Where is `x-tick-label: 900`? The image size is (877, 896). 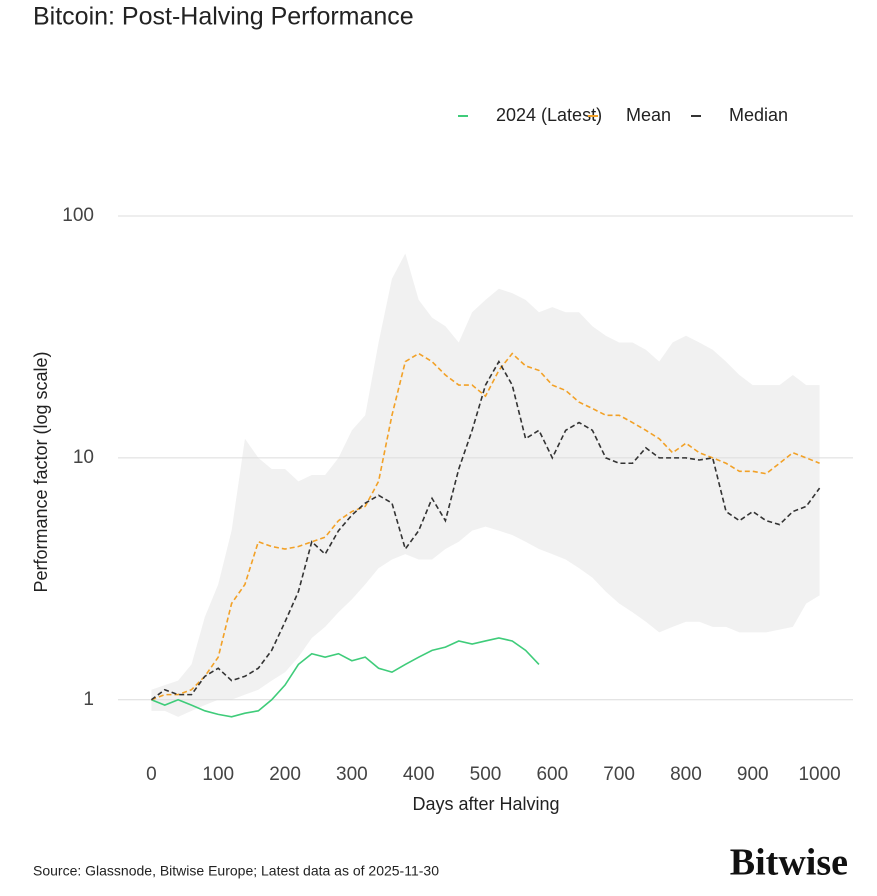
x-tick-label: 900 is located at coordinates (753, 774).